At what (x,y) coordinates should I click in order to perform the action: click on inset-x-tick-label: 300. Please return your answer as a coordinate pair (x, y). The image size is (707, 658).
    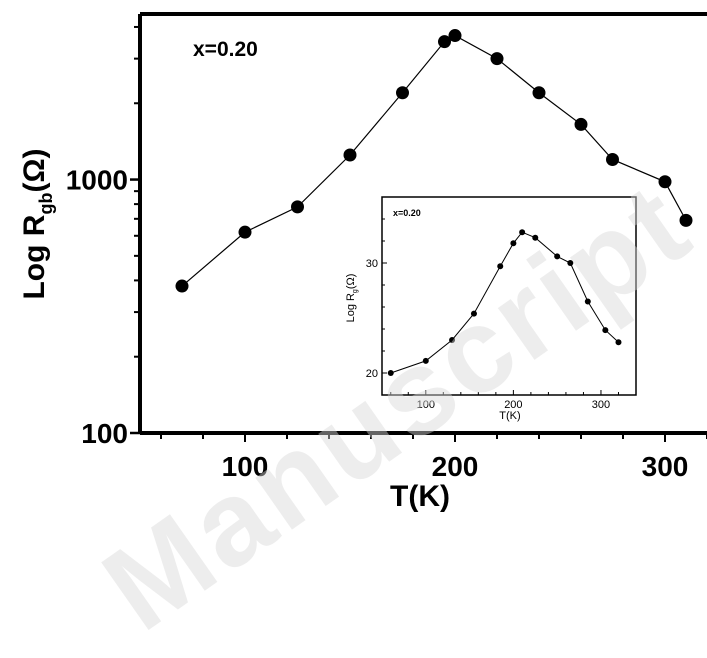
    Looking at the image, I should click on (601, 405).